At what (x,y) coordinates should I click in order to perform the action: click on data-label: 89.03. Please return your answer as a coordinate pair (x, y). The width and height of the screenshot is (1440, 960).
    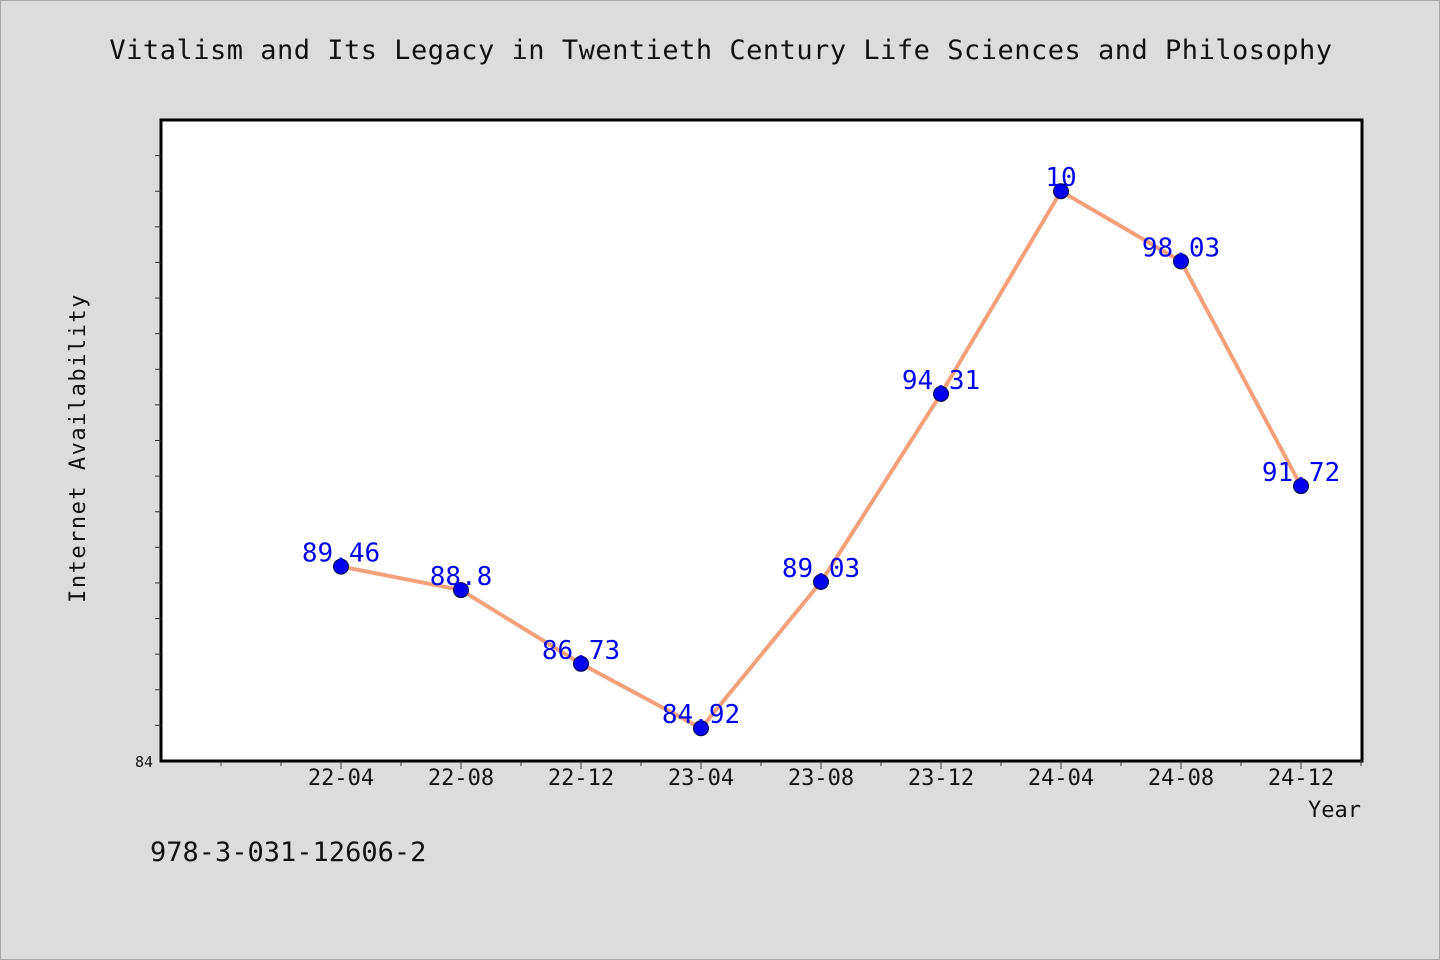
    Looking at the image, I should click on (821, 569).